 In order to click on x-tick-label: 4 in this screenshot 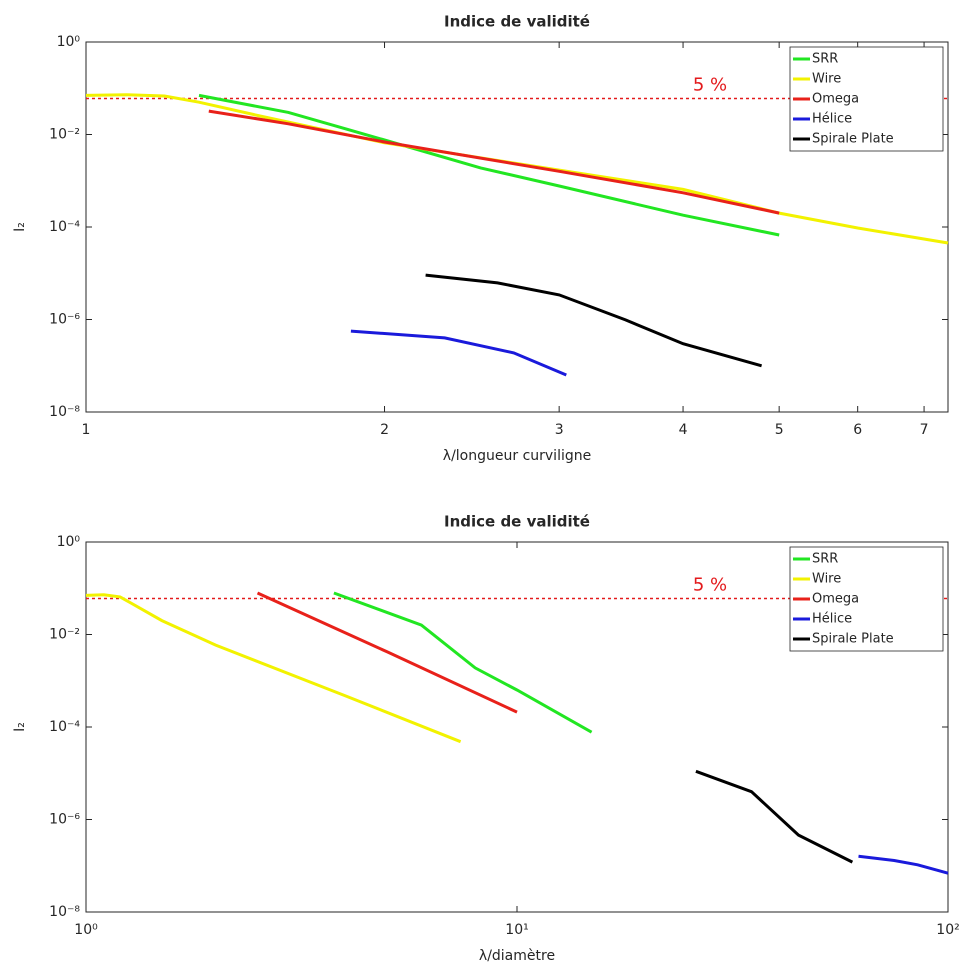, I will do `click(683, 430)`.